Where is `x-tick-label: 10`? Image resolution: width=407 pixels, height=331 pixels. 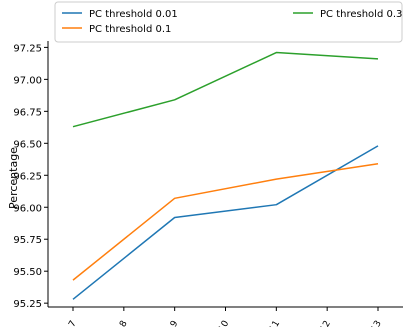 x-tick-label: 10 is located at coordinates (224, 323).